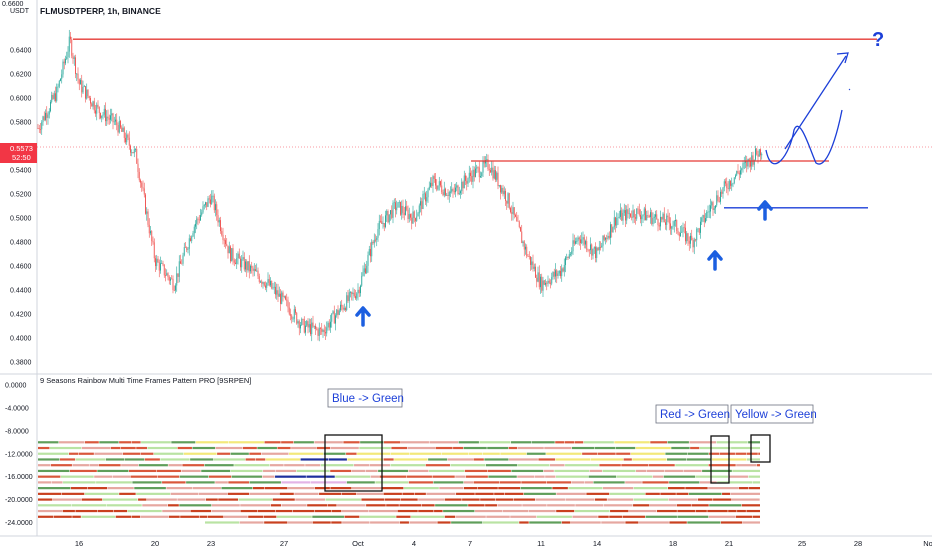 The width and height of the screenshot is (932, 550). What do you see at coordinates (100, 11) in the screenshot?
I see `symbol-title: FLMUSDTPERP, 1h, BINANCE` at bounding box center [100, 11].